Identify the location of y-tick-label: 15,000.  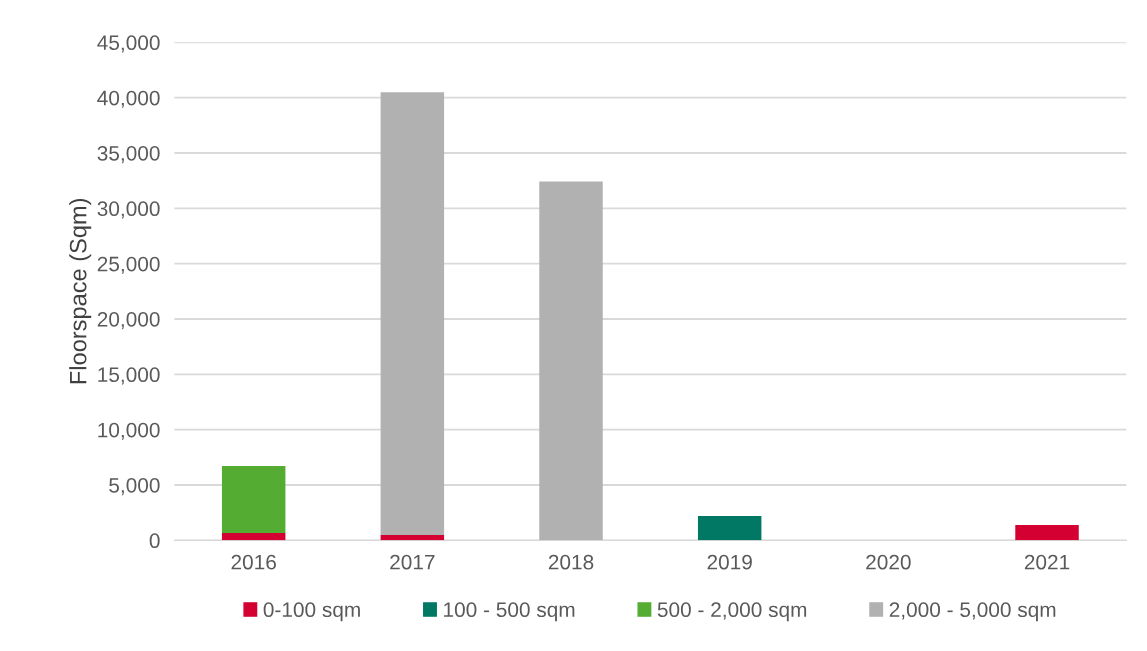
(129, 376).